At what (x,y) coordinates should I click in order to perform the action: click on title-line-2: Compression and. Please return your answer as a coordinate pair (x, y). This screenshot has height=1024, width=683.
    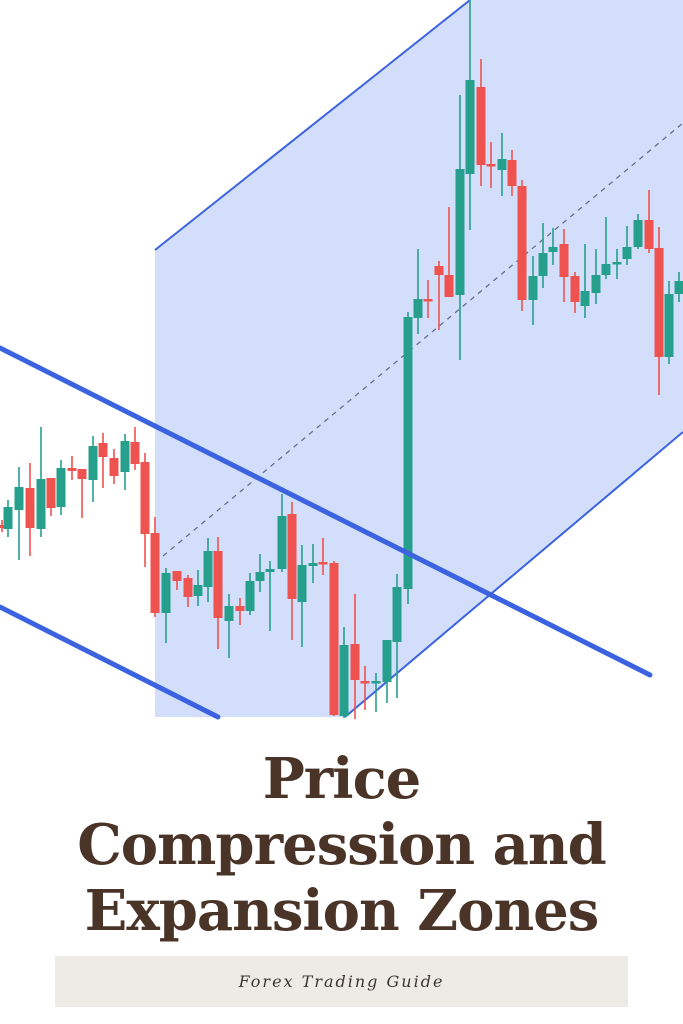
    Looking at the image, I should click on (342, 845).